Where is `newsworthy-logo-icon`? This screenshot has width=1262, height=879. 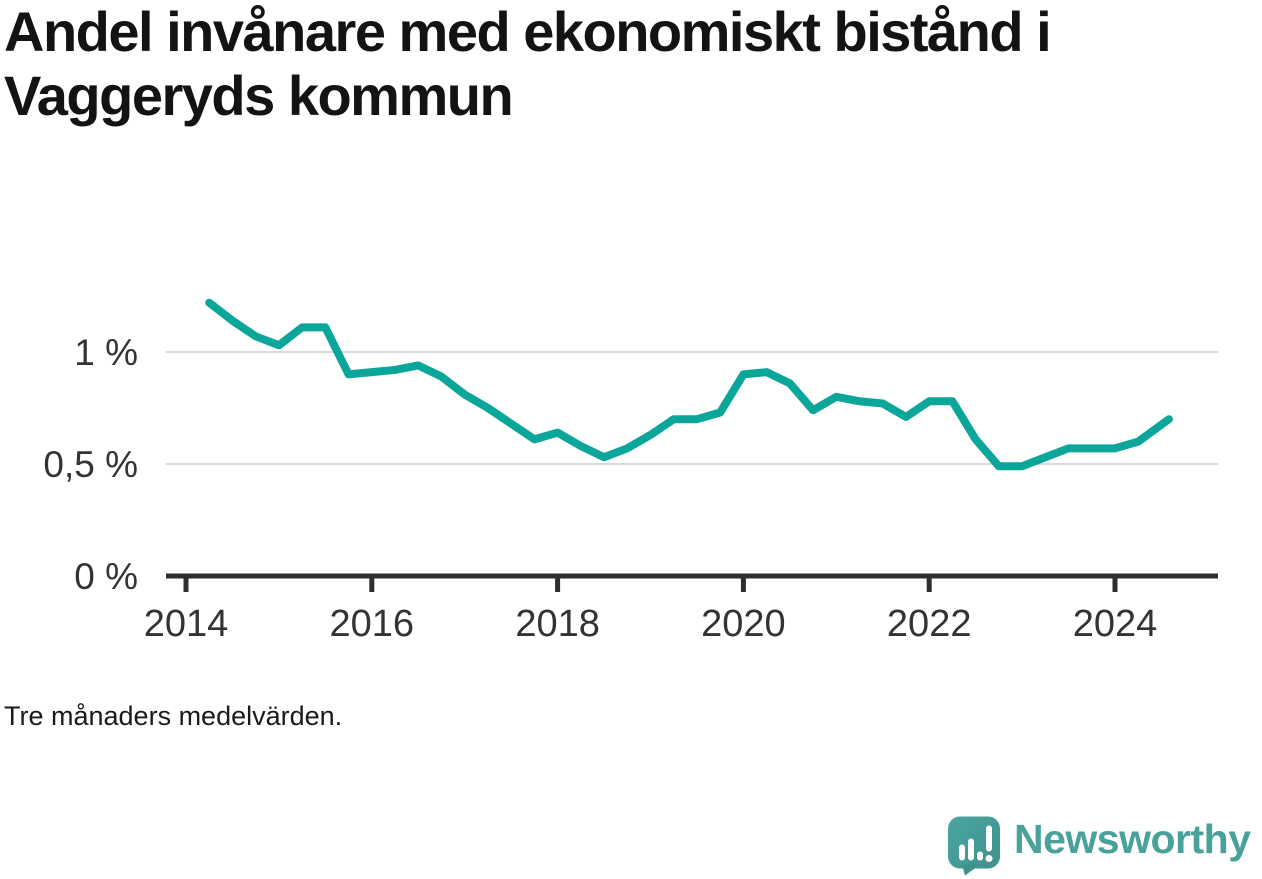 newsworthy-logo-icon is located at coordinates (974, 846).